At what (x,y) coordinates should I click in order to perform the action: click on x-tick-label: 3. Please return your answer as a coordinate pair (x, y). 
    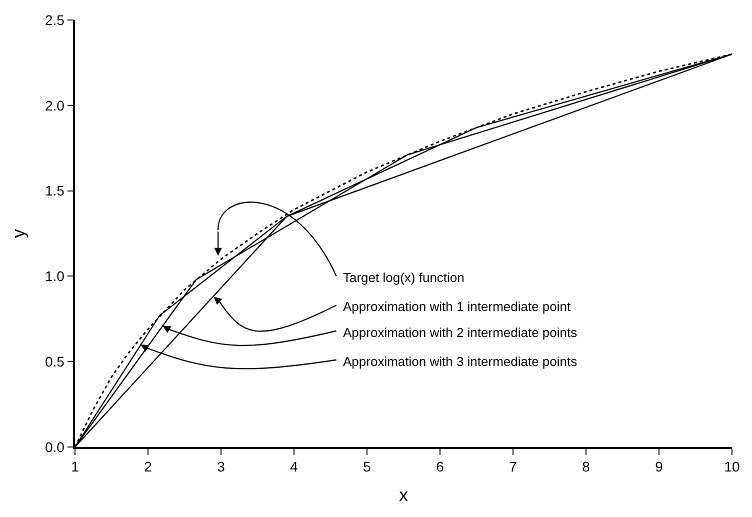
    Looking at the image, I should click on (221, 466).